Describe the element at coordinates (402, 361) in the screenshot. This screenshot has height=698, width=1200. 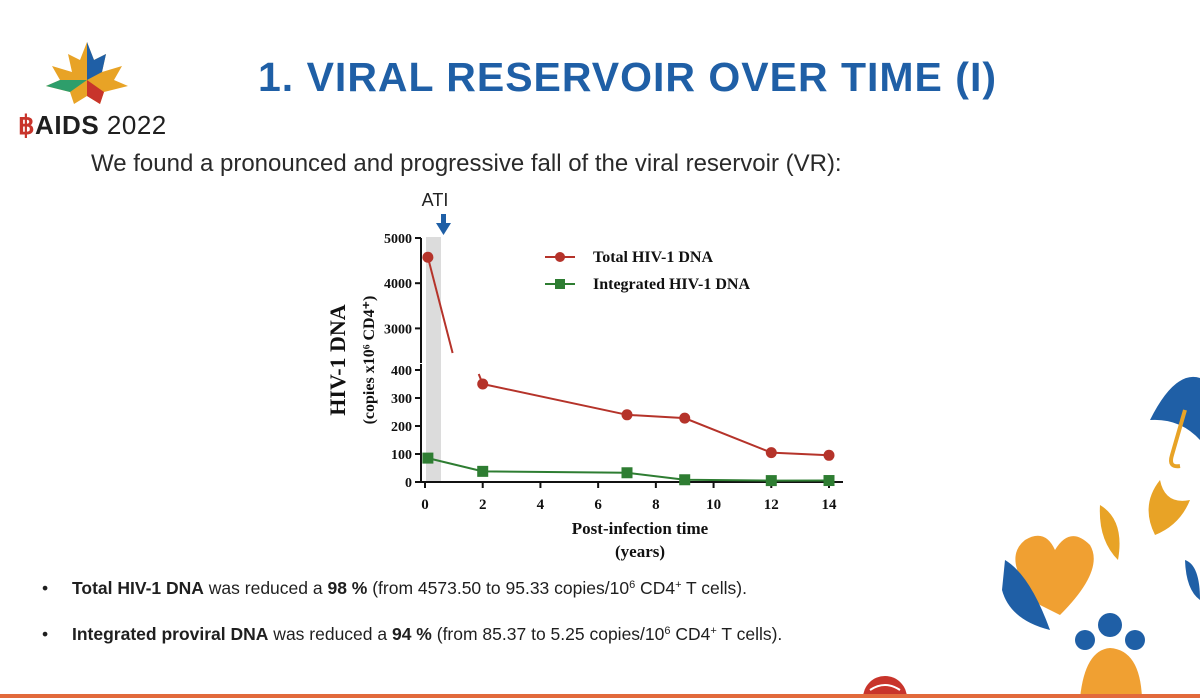
I see `y-axis-ticks: 0 100 200 300 400 3000 4000 5000` at that location.